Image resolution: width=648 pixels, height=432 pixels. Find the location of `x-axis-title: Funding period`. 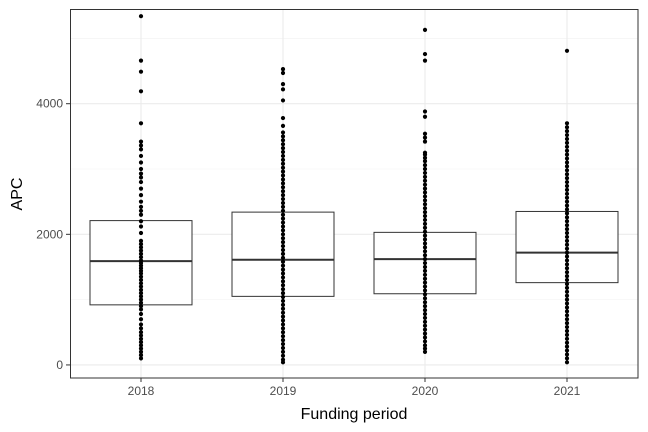

x-axis-title: Funding period is located at coordinates (354, 414).